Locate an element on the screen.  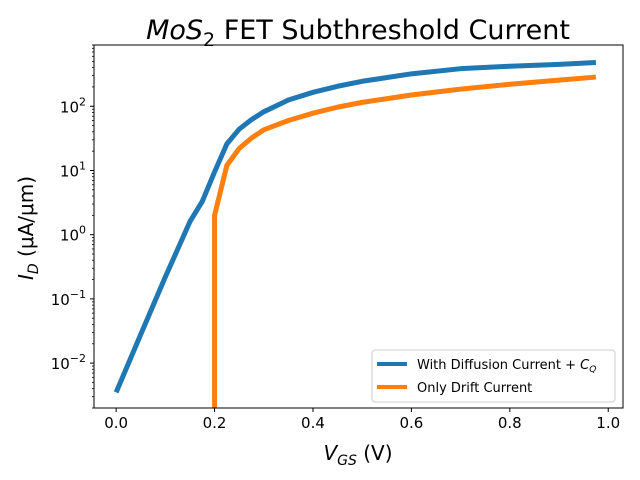
y-axis-label: ID (μA/μm) is located at coordinates (28, 228).